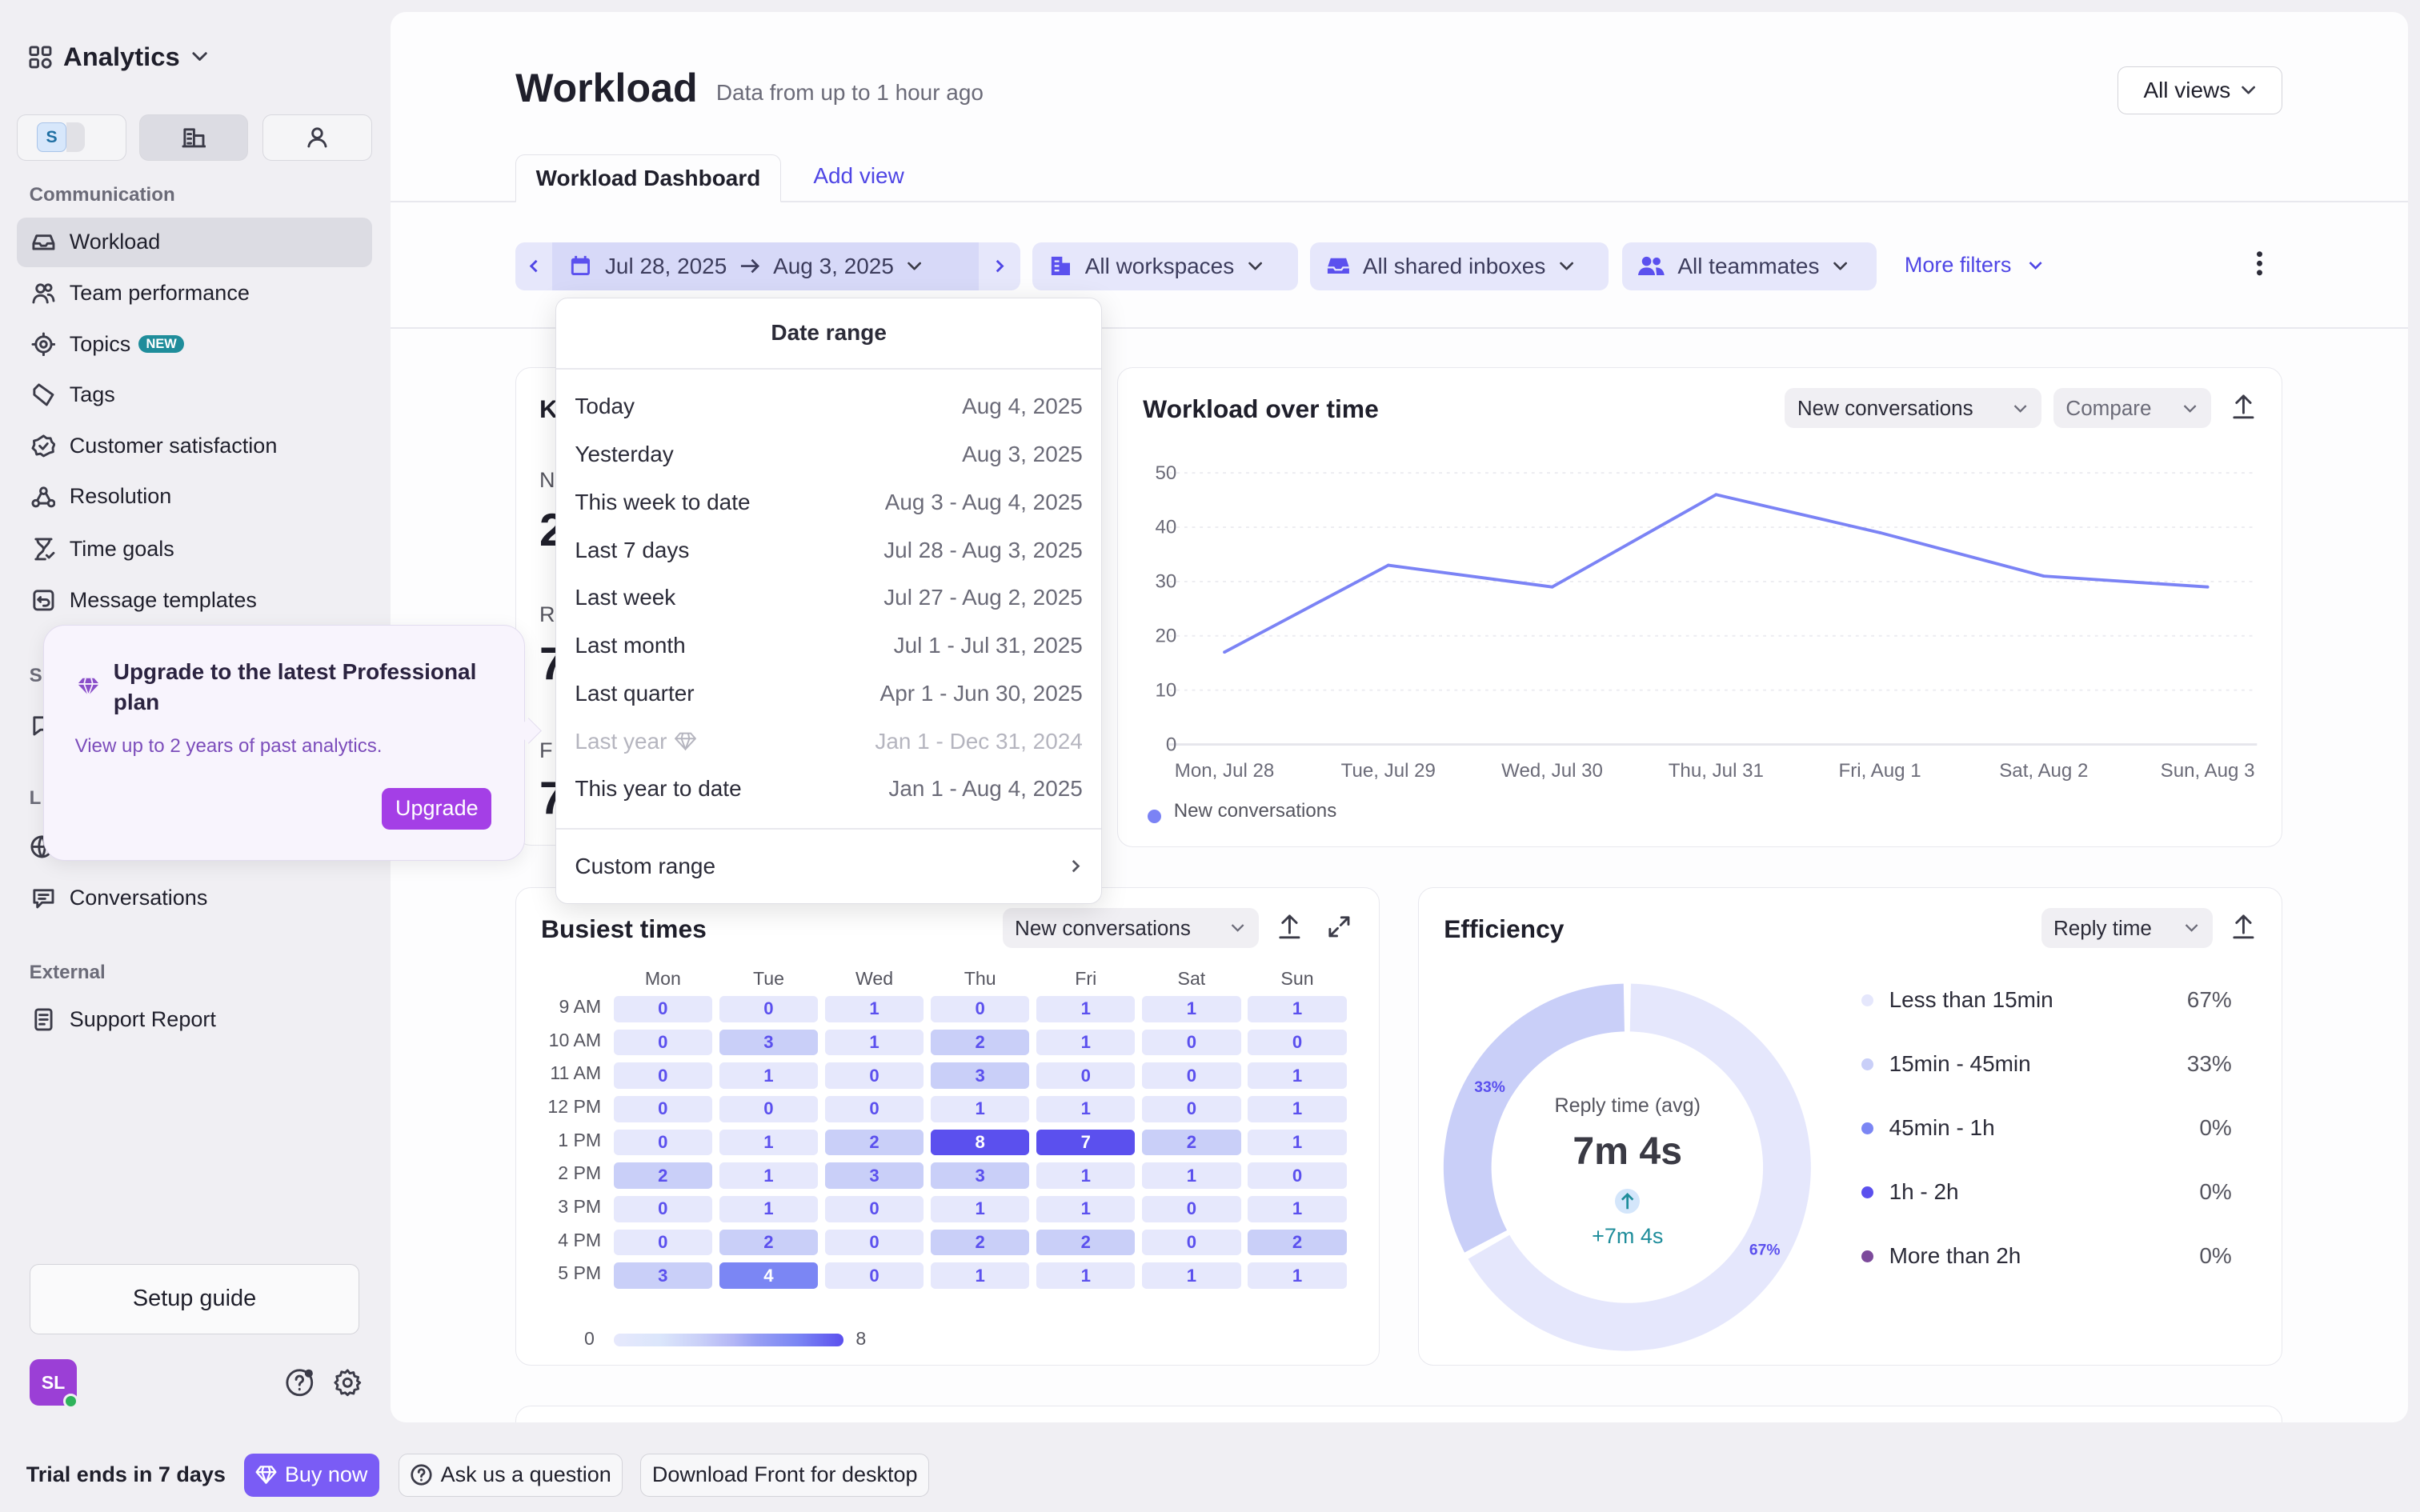  I want to click on download-desktop-button: Download Front for desktop, so click(785, 1475).